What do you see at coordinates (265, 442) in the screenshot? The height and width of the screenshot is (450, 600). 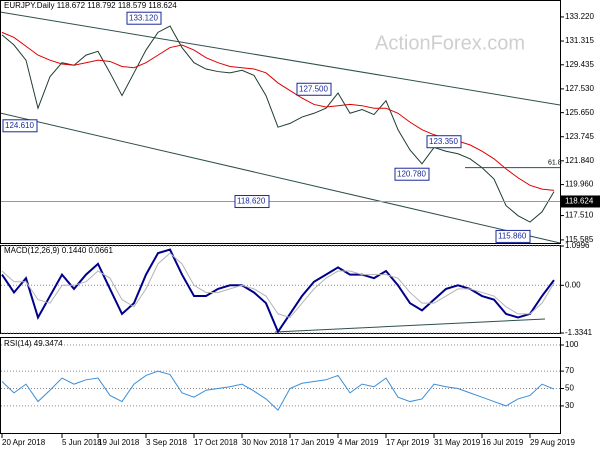 I see `x-tick-label: 30 Nov 2018` at bounding box center [265, 442].